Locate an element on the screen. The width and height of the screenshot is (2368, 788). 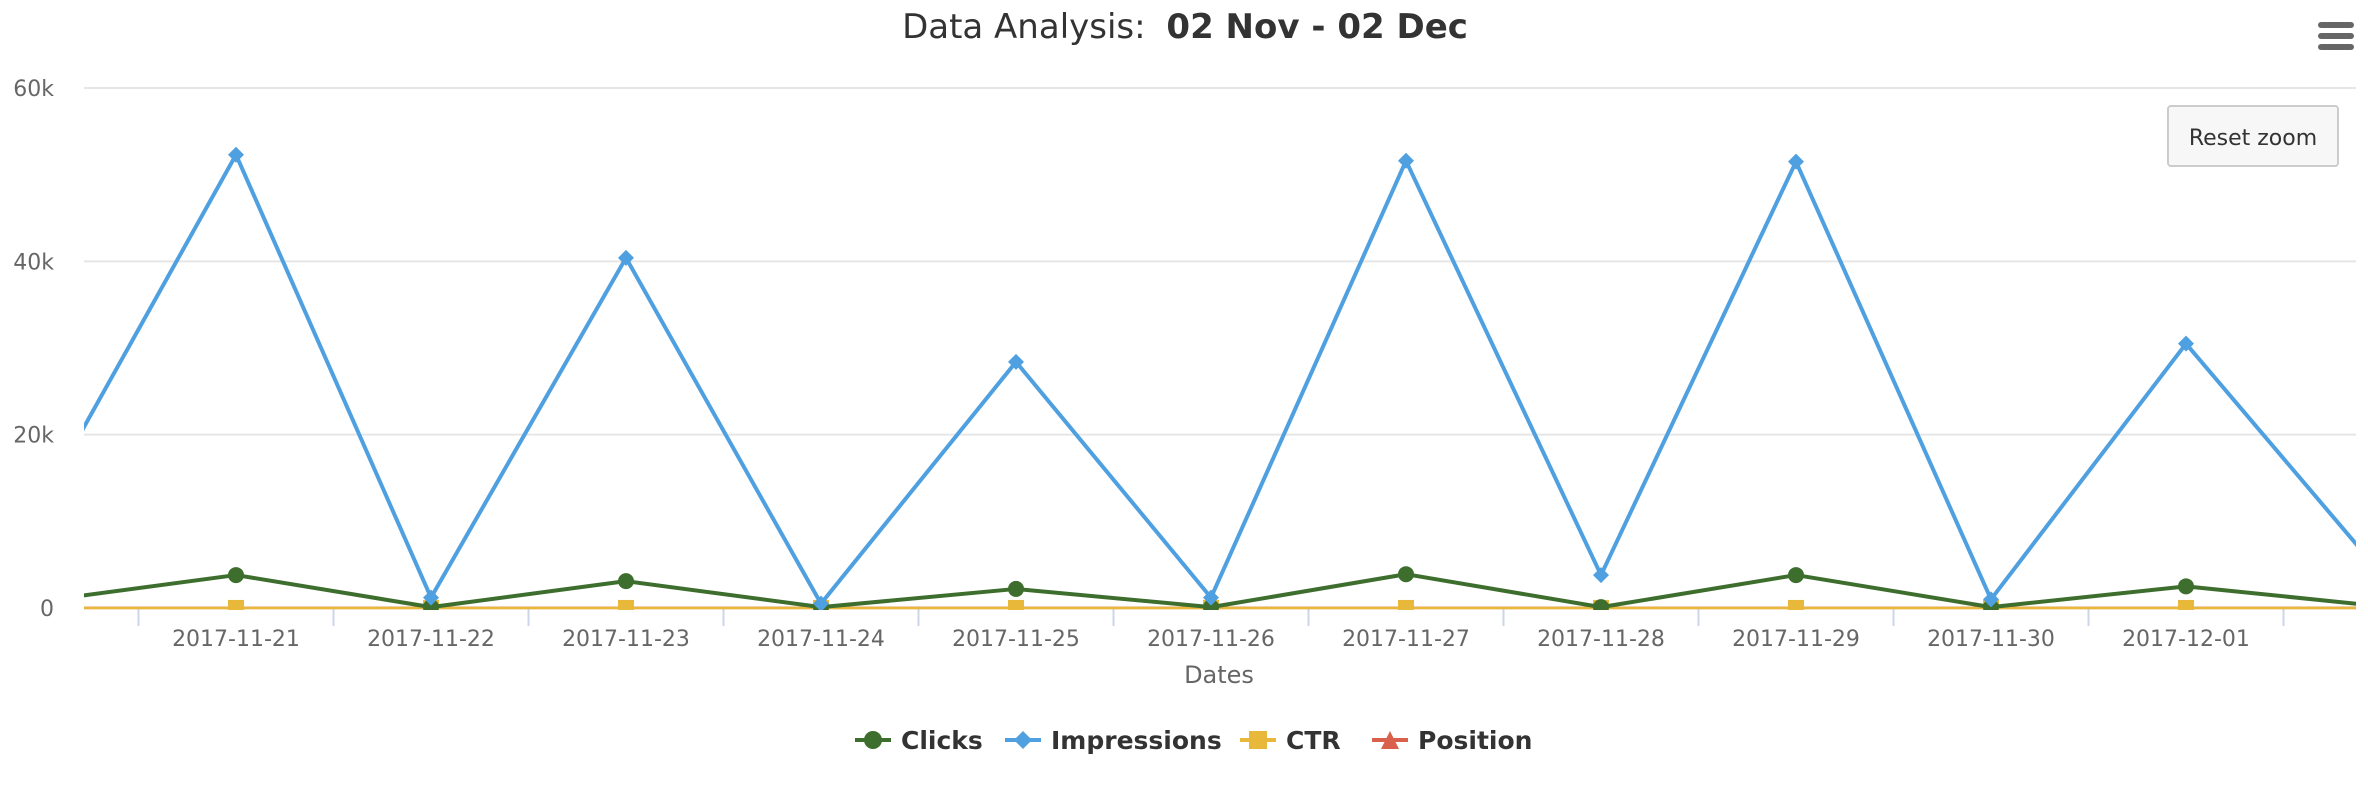
legend-marker-position is located at coordinates (1390, 740).